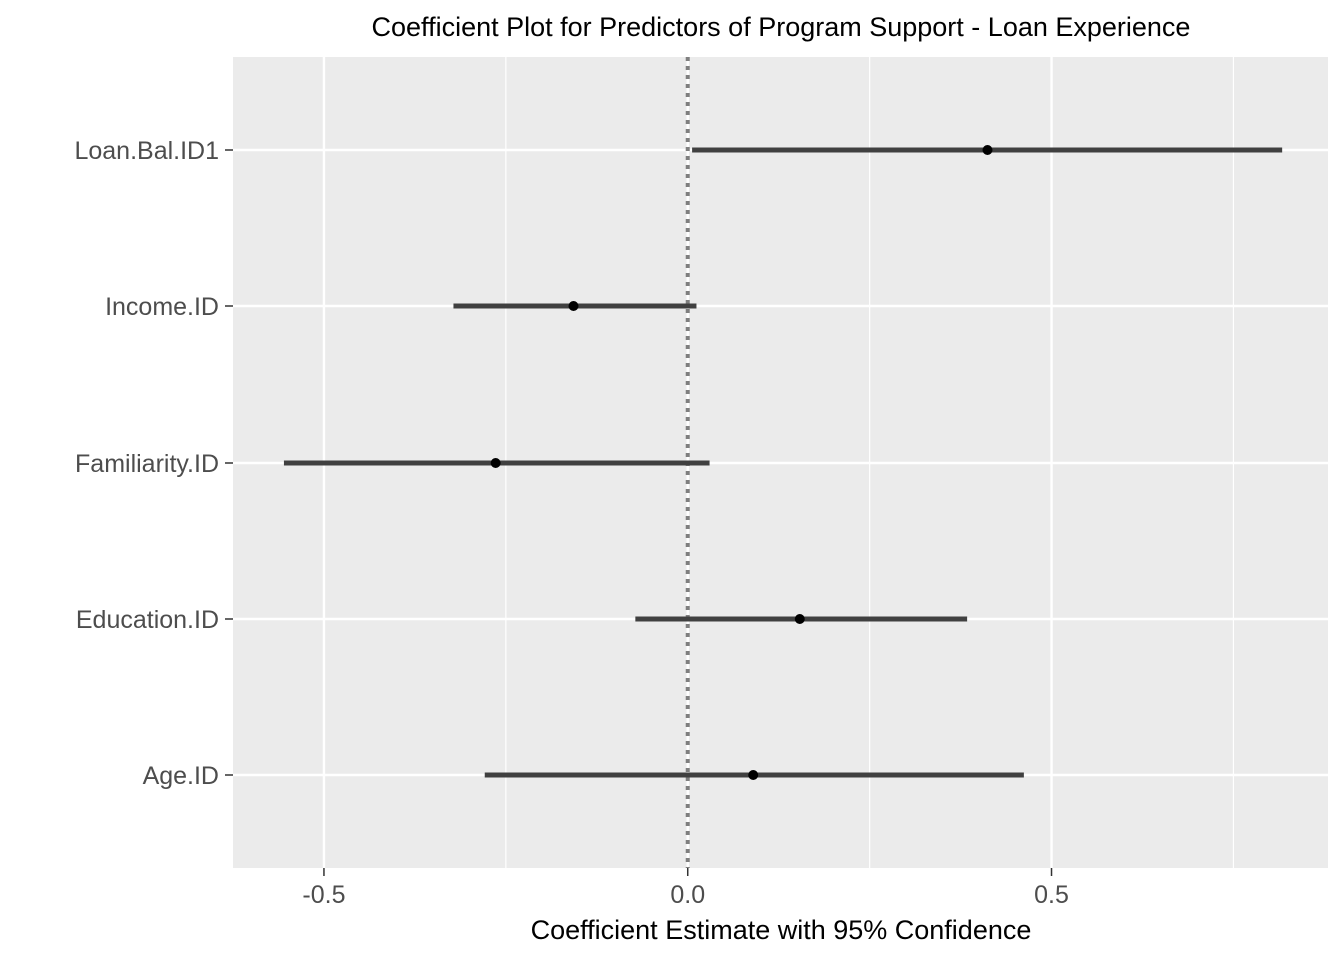 The width and height of the screenshot is (1344, 960). Describe the element at coordinates (147, 620) in the screenshot. I see `y-tick-label: Education.ID` at that location.